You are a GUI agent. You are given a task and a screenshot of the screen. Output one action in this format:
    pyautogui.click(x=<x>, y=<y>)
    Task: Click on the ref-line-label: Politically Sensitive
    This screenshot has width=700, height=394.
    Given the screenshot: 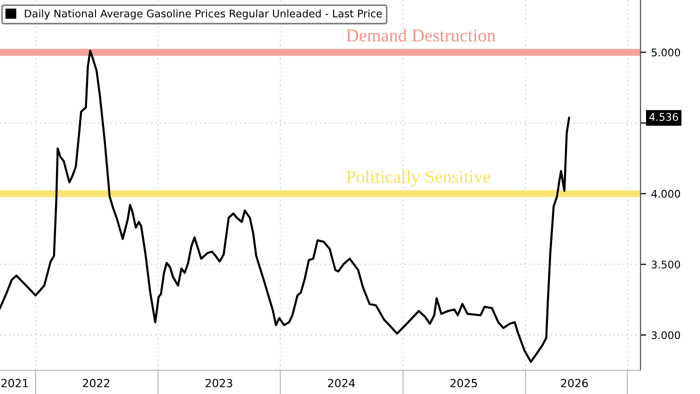 What is the action you would take?
    pyautogui.click(x=418, y=178)
    